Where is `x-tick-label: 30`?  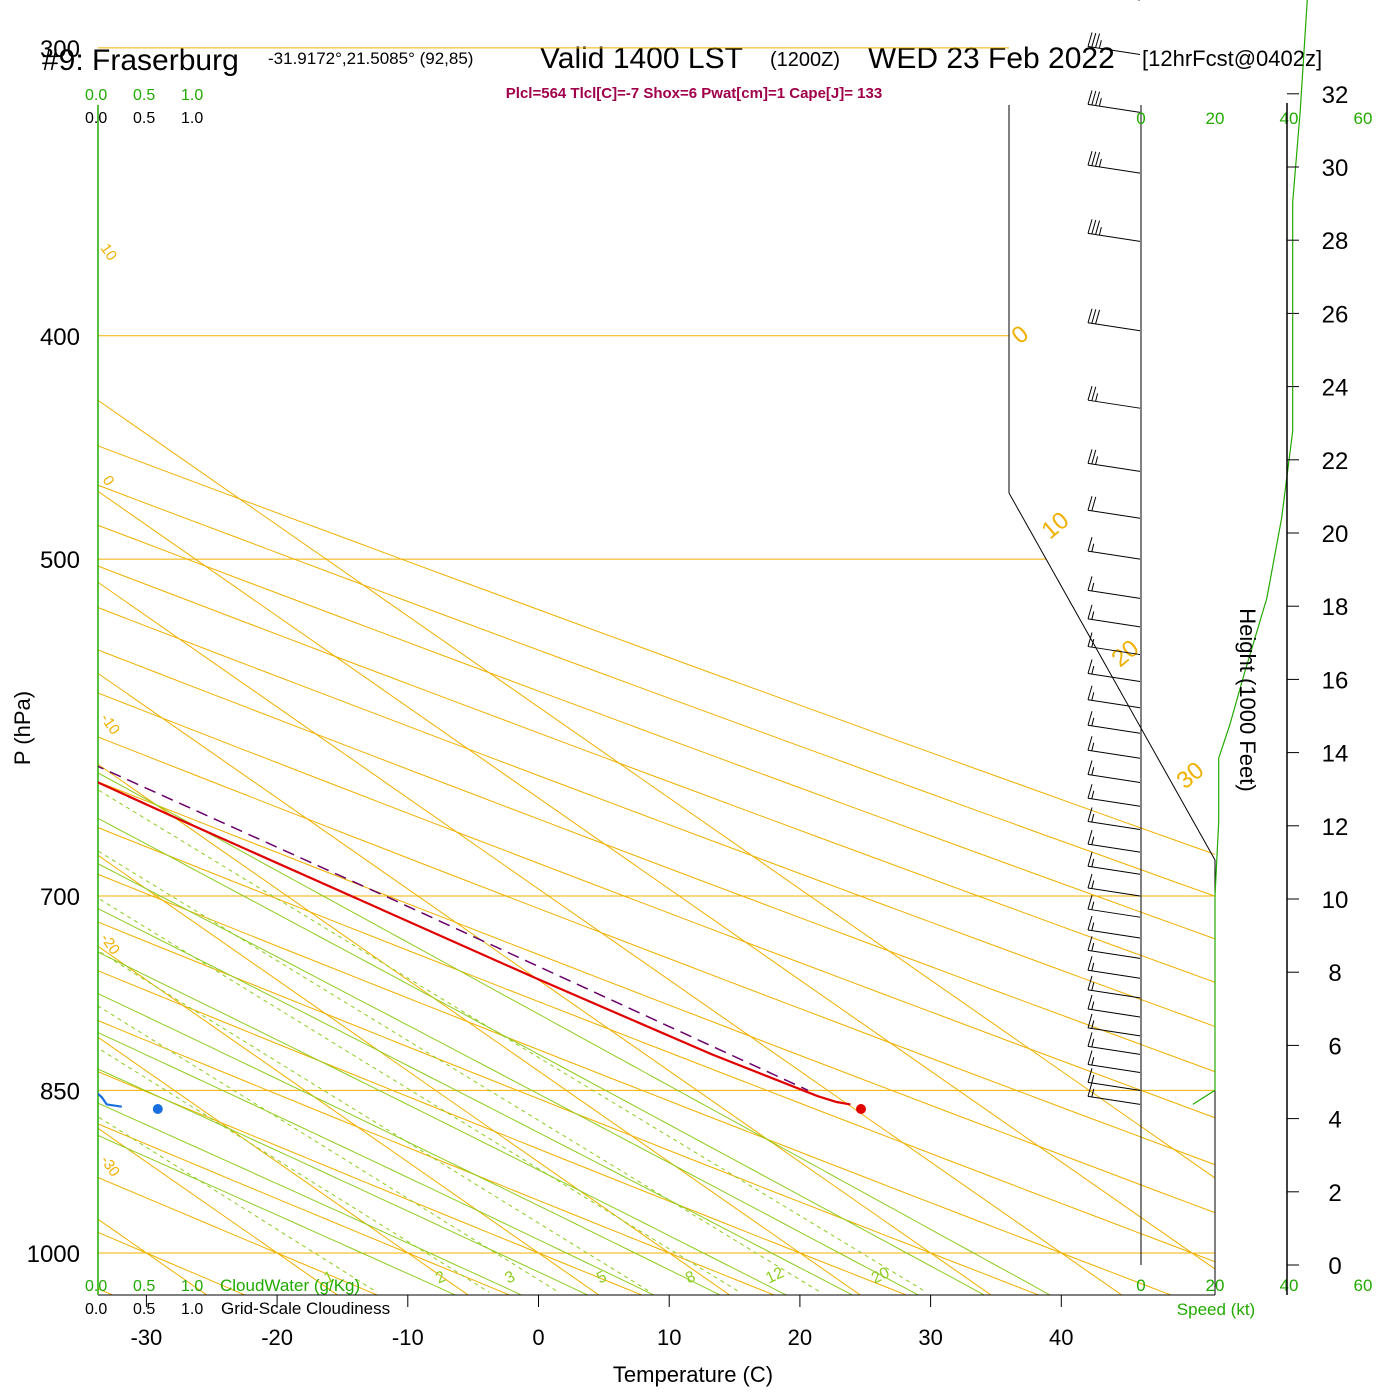 x-tick-label: 30 is located at coordinates (930, 1337).